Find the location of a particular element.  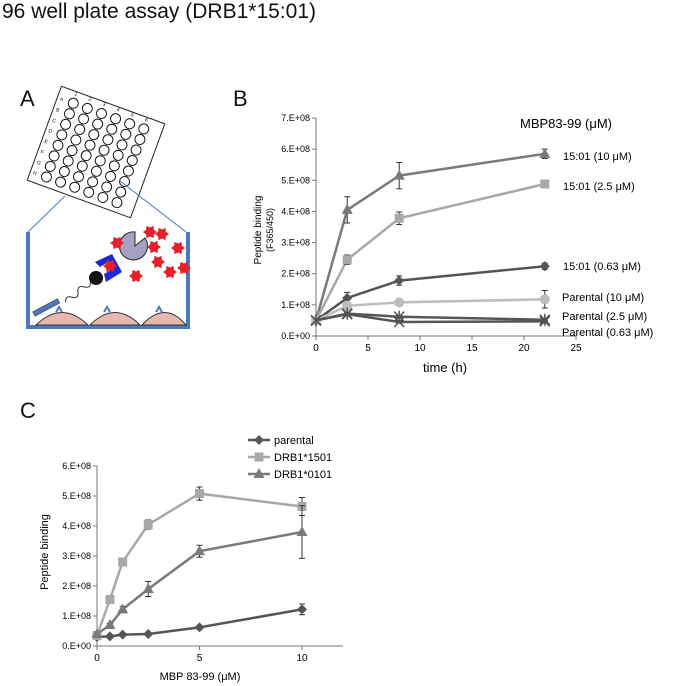

x-tick-label: 10 is located at coordinates (302, 658).